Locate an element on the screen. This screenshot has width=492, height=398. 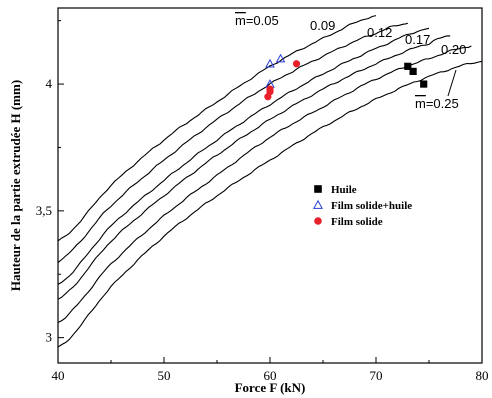
curve-label-leader is located at coordinates (452, 83).